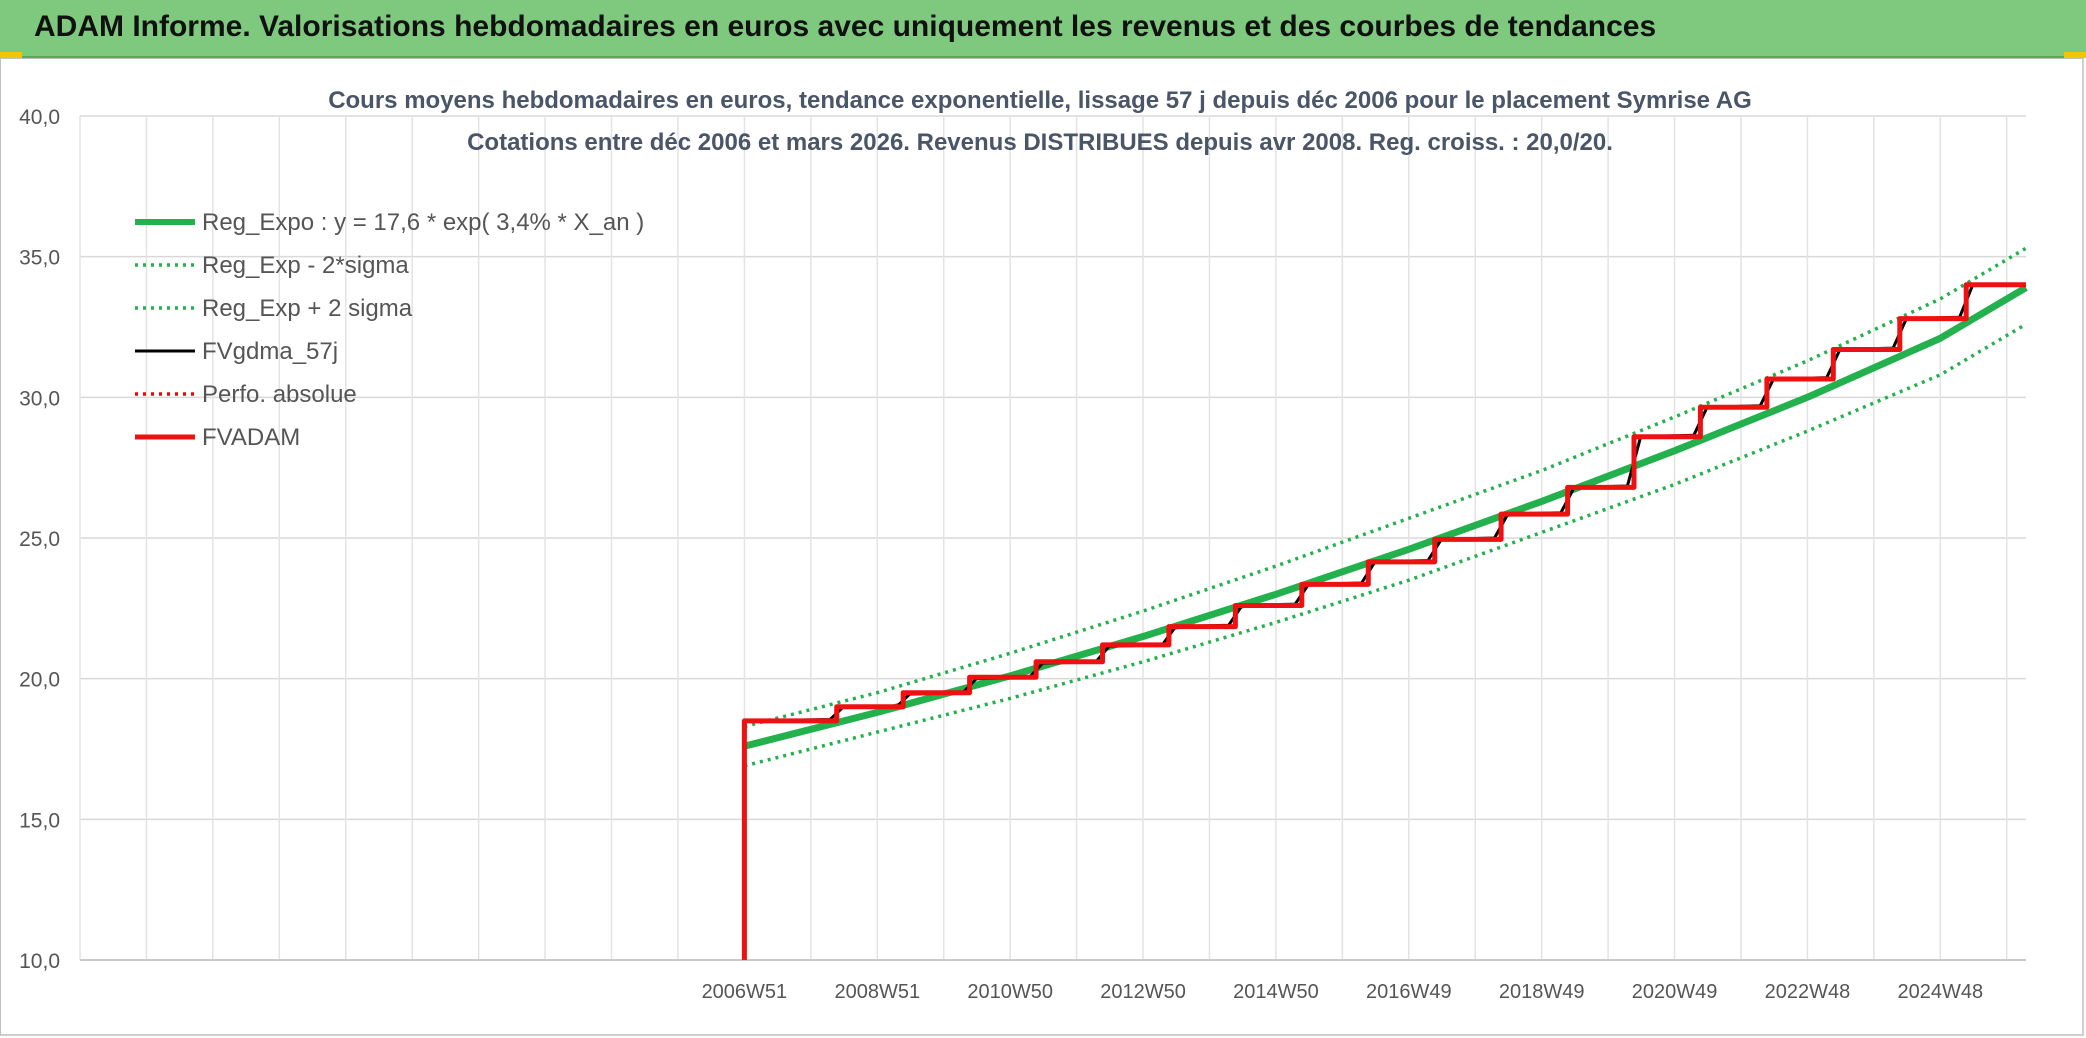  Describe the element at coordinates (423, 222) in the screenshot. I see `legend-label: Reg_Expo : y = 17,6 * exp( 3,4% * X_an )` at that location.